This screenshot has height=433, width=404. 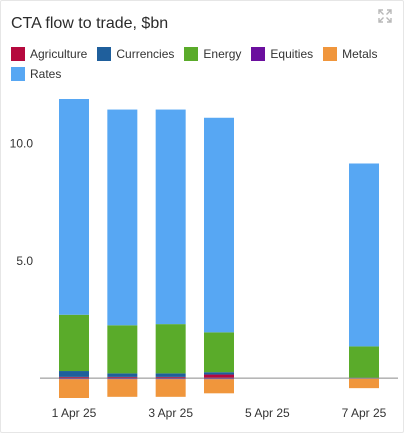 I want to click on legend-item-metals: Metals, so click(x=350, y=54).